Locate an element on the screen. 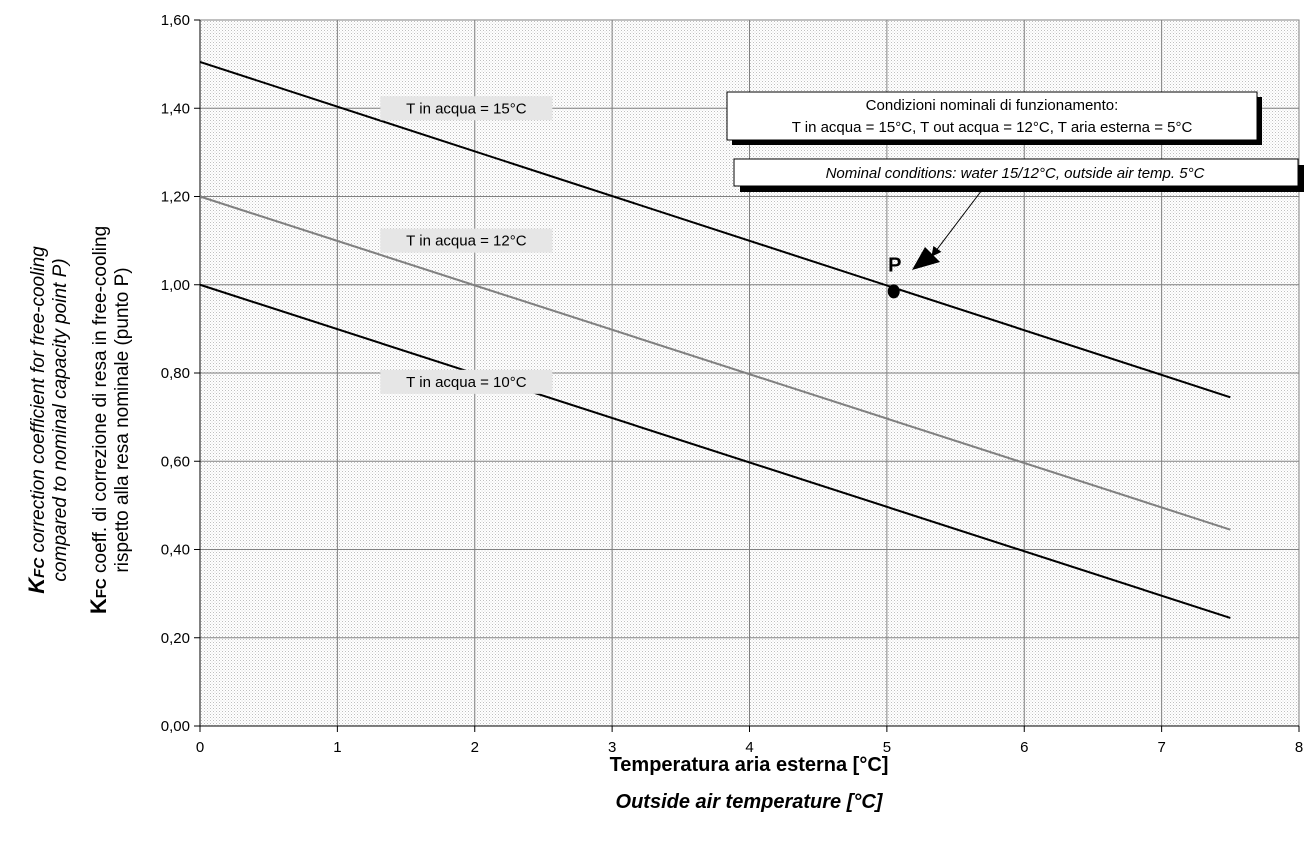 This screenshot has height=841, width=1309. y-axis-k-symbol: K is located at coordinates (36, 585).